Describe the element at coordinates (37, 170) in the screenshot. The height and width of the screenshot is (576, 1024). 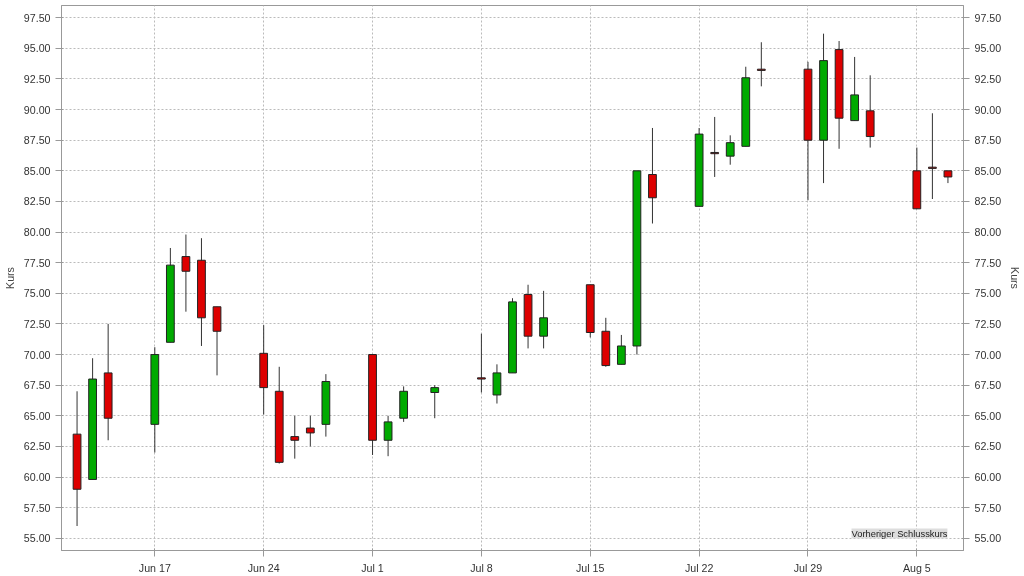
I see `y-tick-label: 85.00` at that location.